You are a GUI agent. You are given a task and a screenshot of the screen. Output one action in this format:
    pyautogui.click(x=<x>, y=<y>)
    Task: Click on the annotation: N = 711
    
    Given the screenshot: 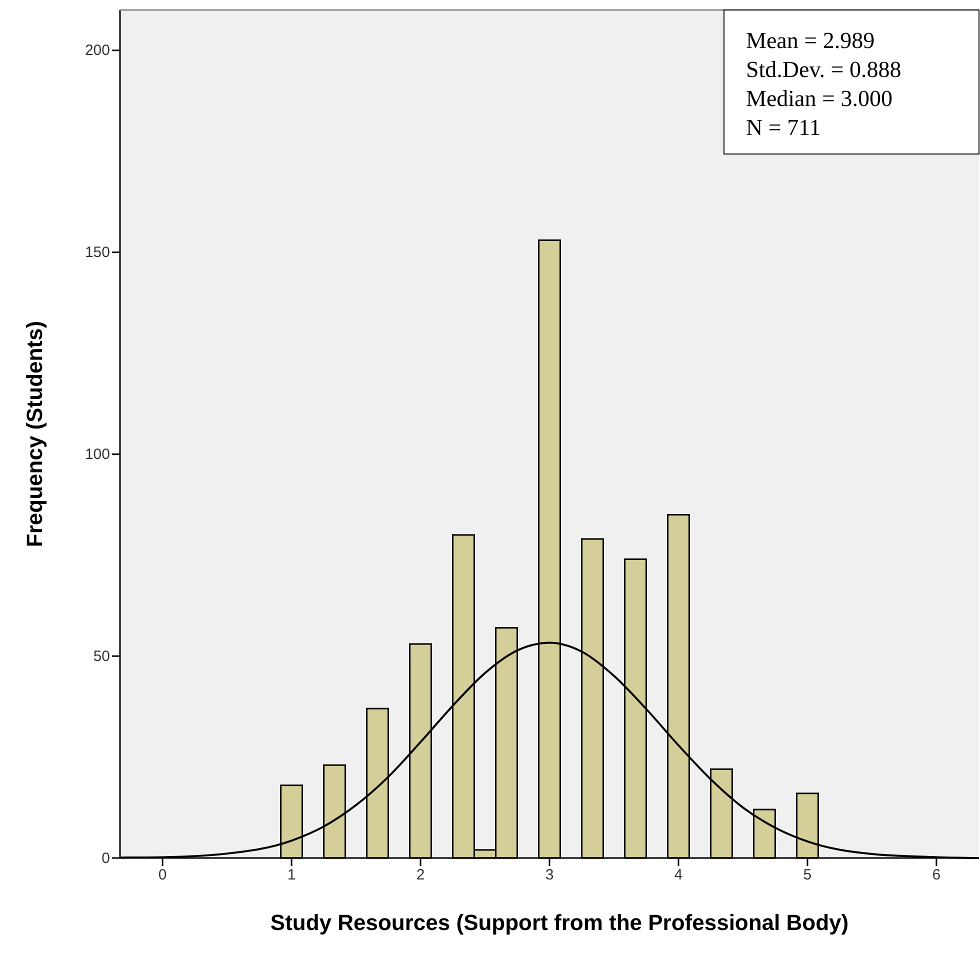 What is the action you would take?
    pyautogui.click(x=783, y=127)
    